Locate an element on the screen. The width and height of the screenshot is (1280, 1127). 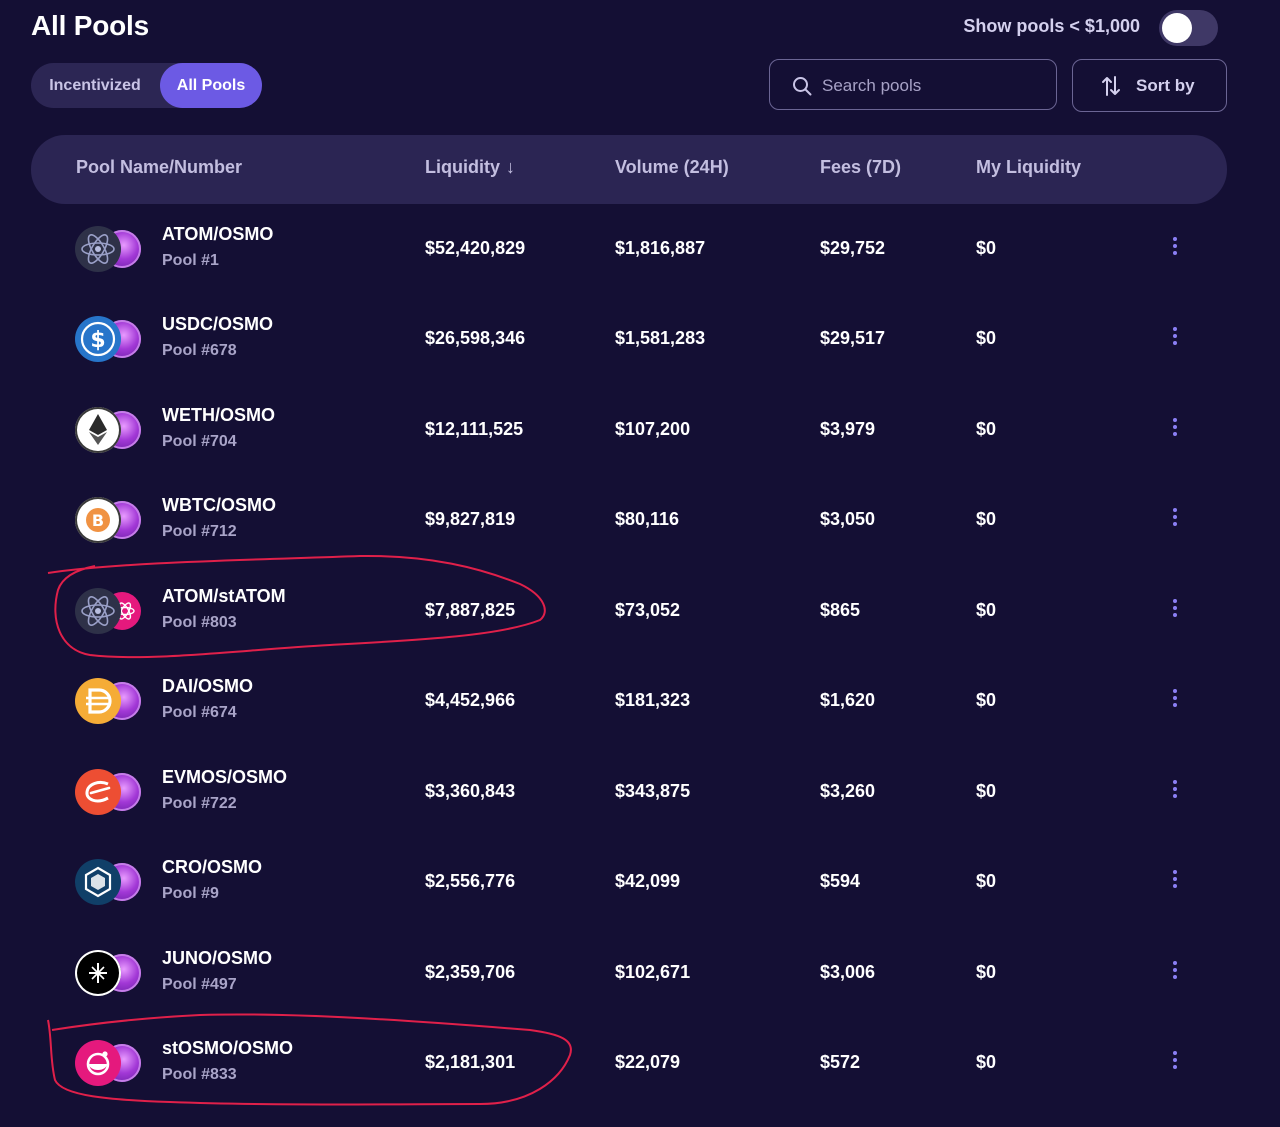
volume-value: $1,816,887 is located at coordinates (660, 248).